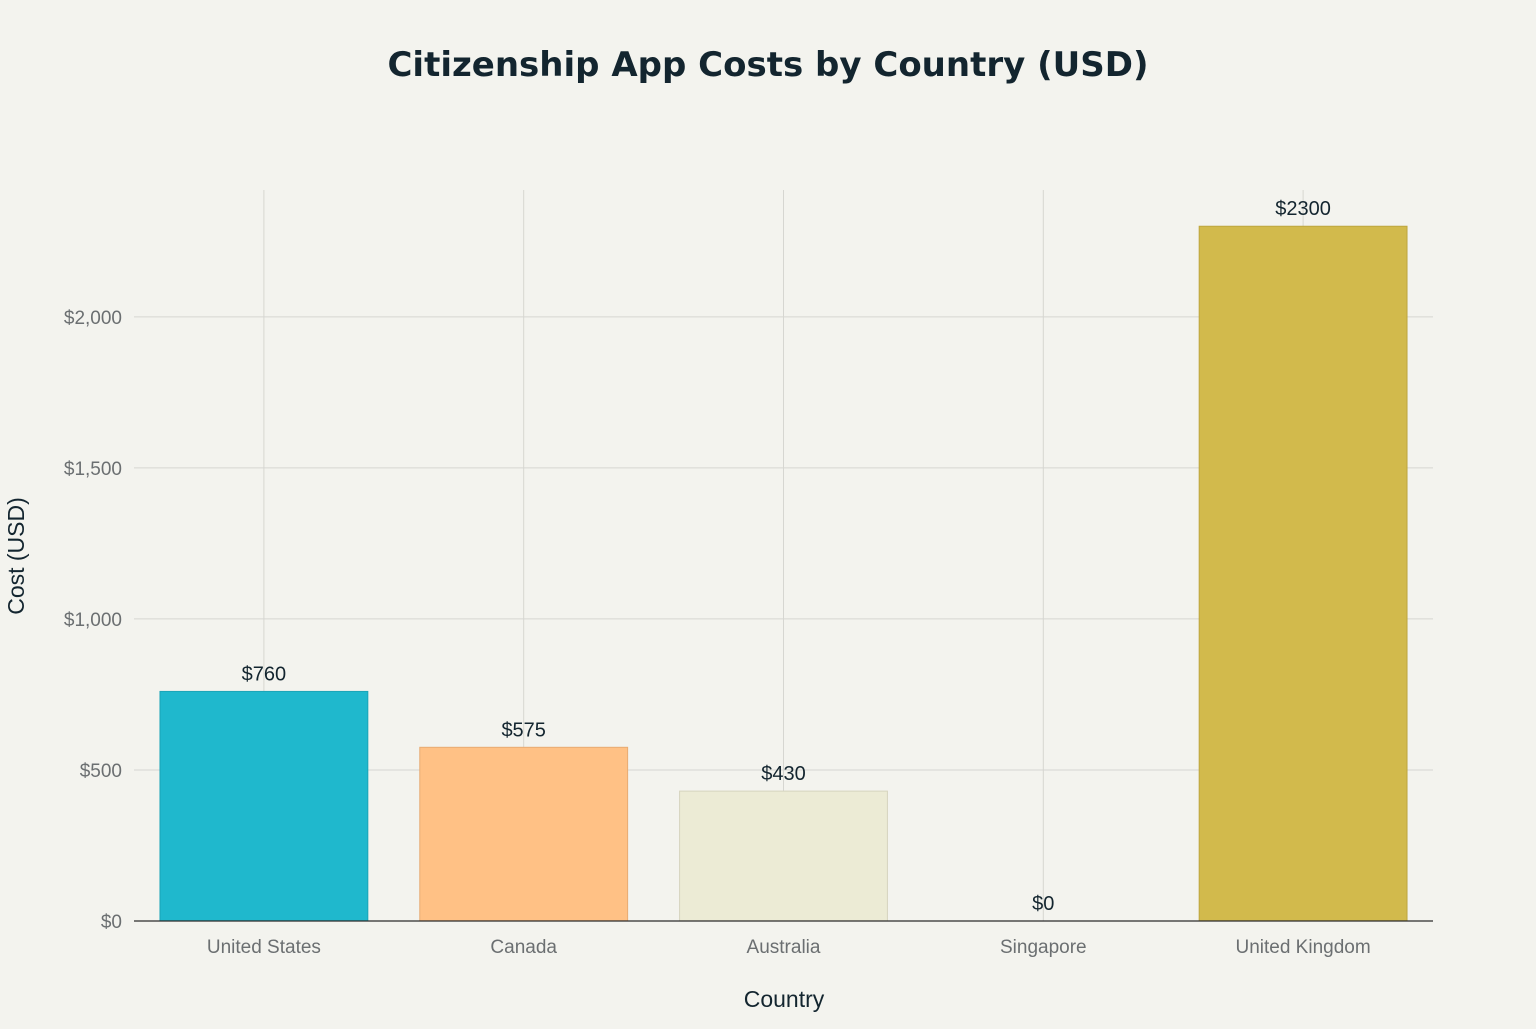 The height and width of the screenshot is (1029, 1536). I want to click on data-label: $0, so click(1043, 904).